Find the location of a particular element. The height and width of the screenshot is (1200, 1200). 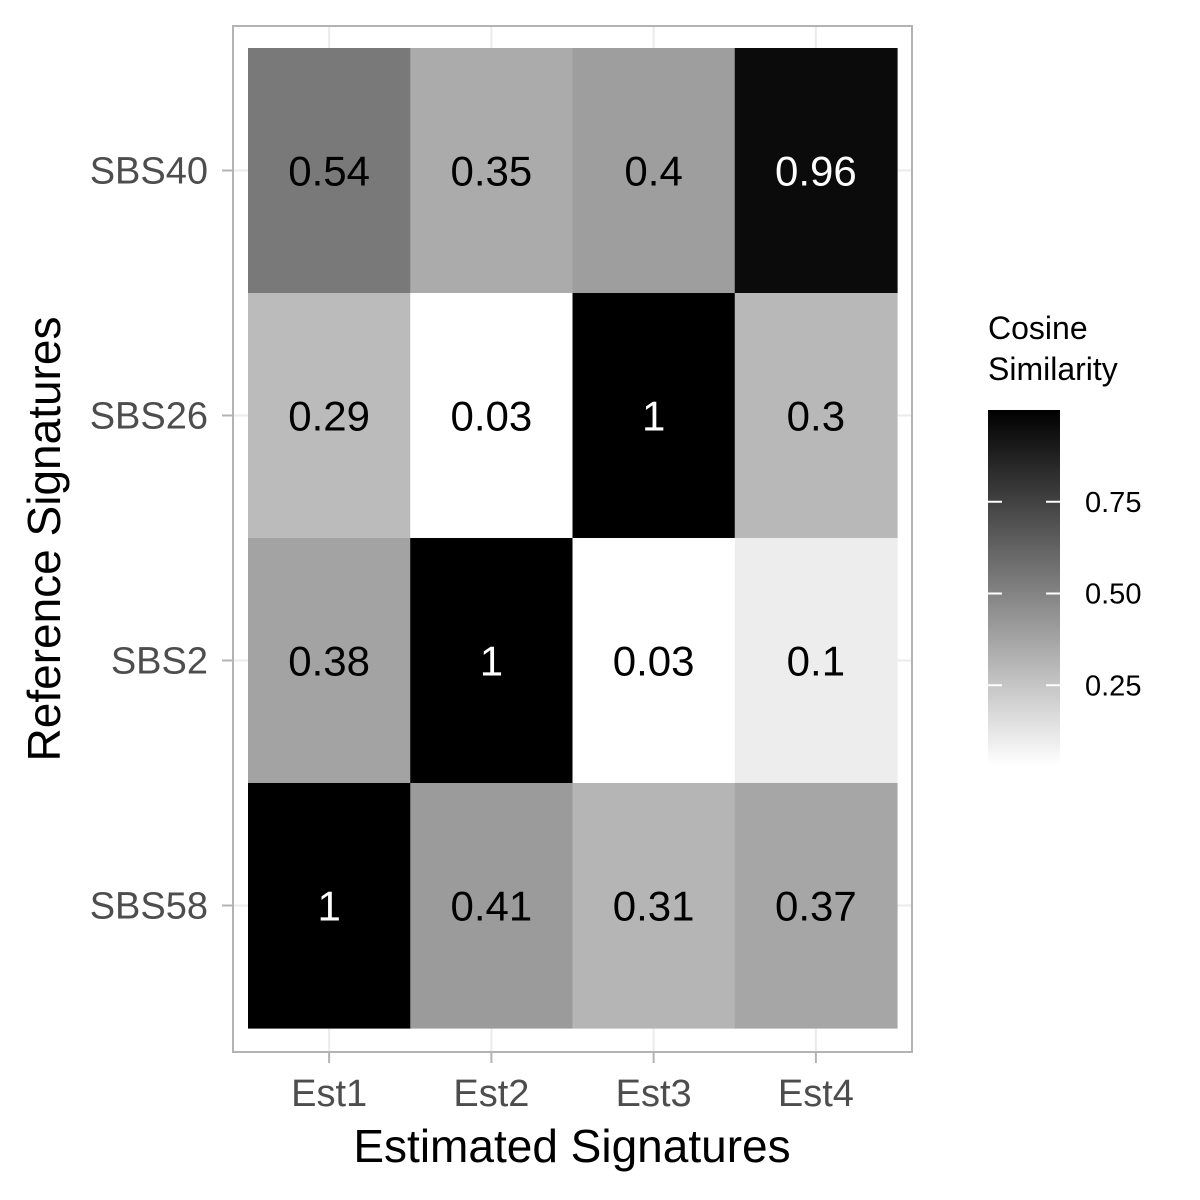

cell-value-label: 0.3 is located at coordinates (816, 416).